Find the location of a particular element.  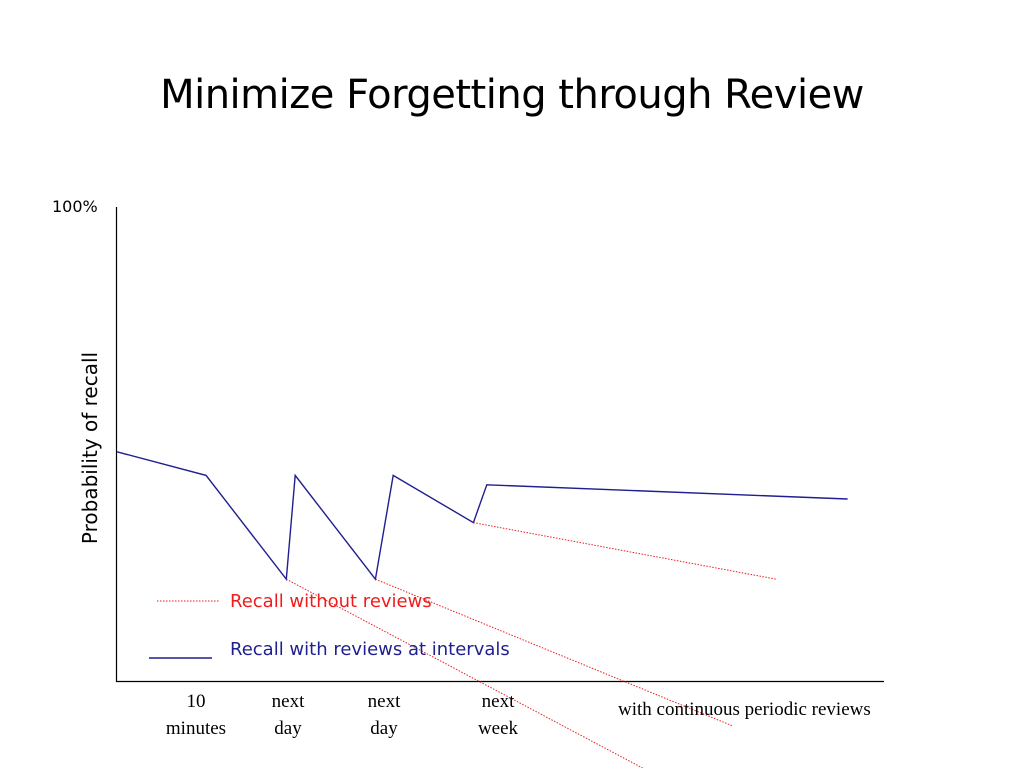

x-tick-label-next-day-2: next day is located at coordinates (384, 715).